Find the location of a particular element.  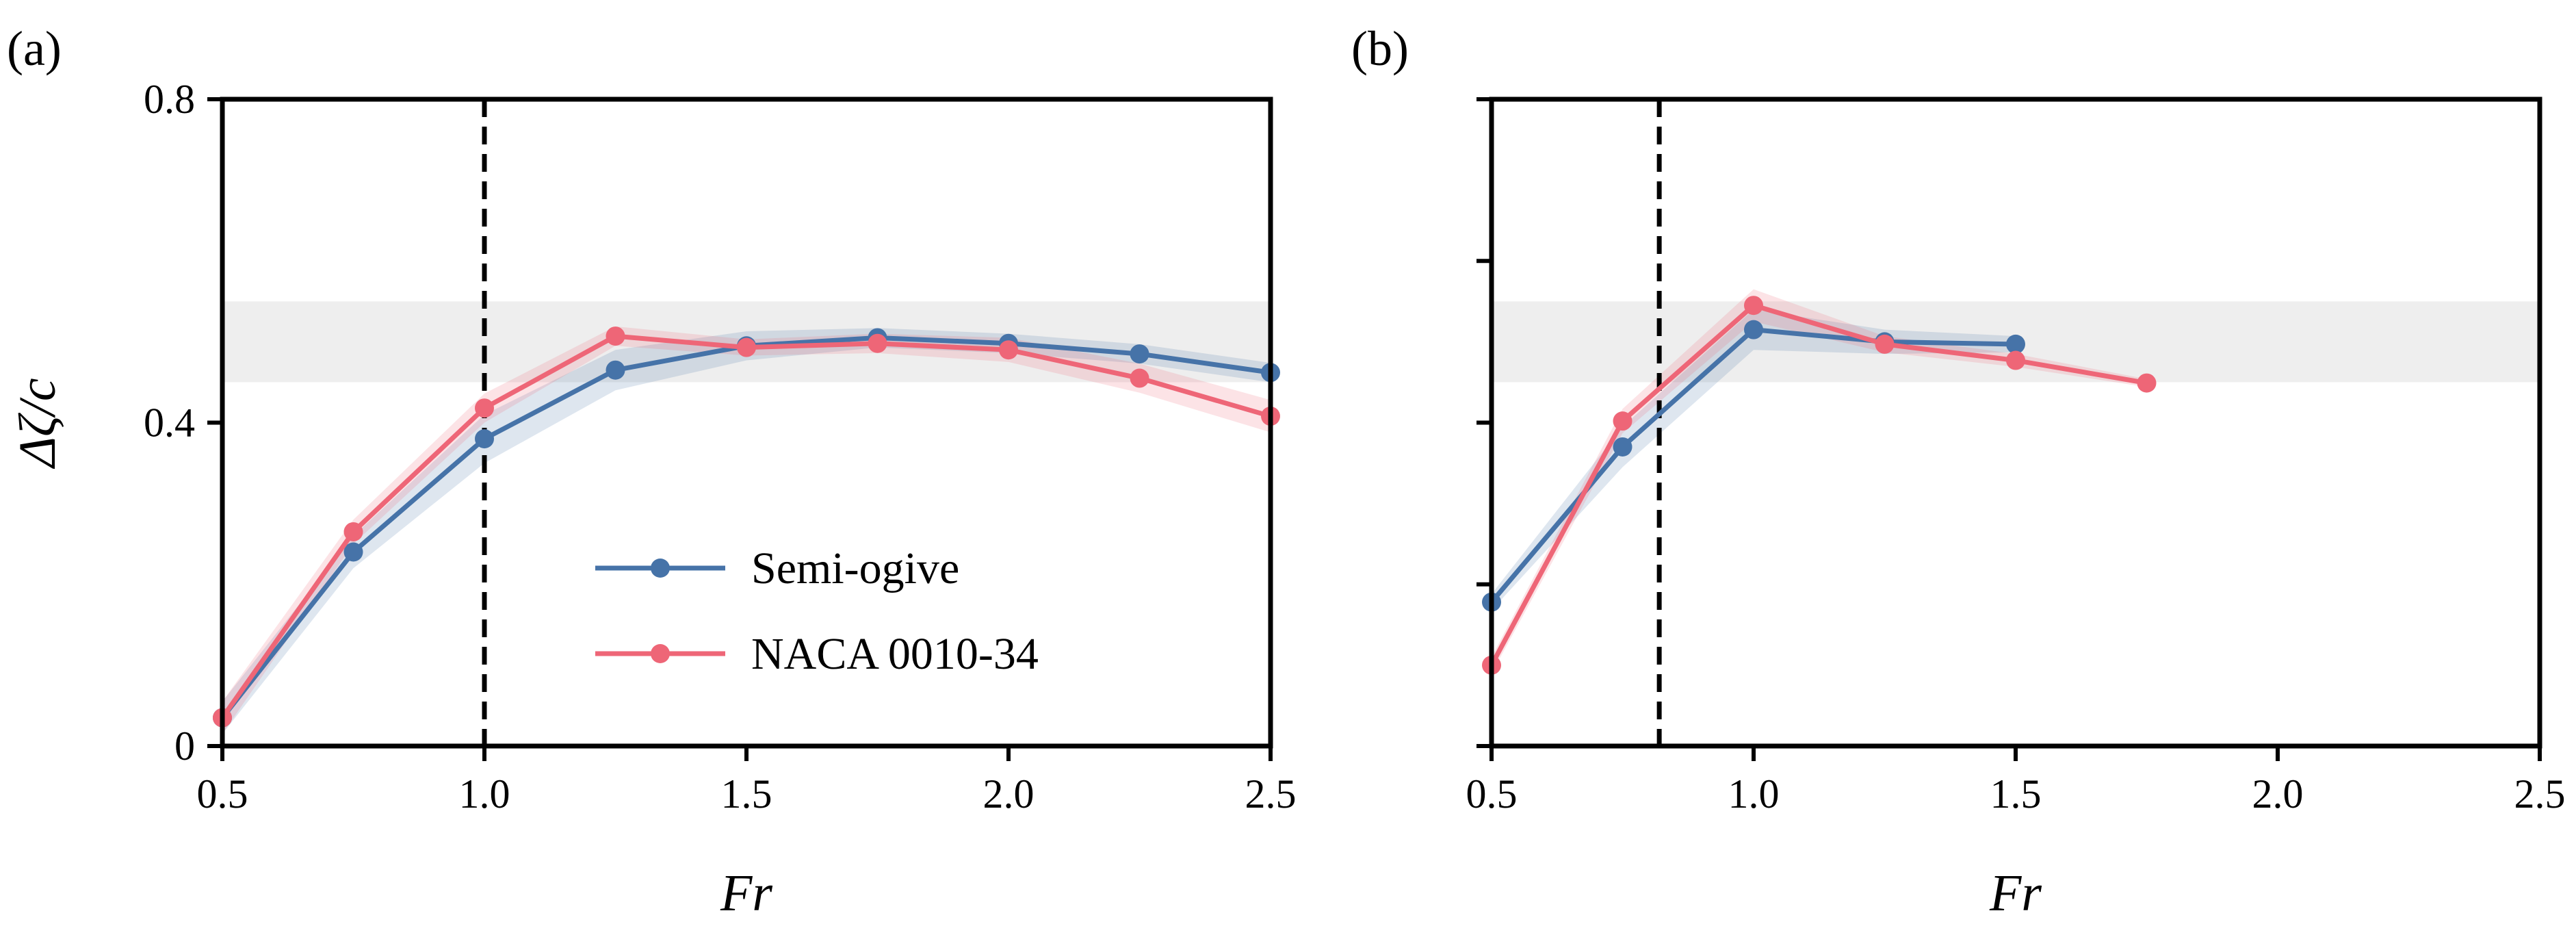

uncertainty-band-naca is located at coordinates (1819, 481).